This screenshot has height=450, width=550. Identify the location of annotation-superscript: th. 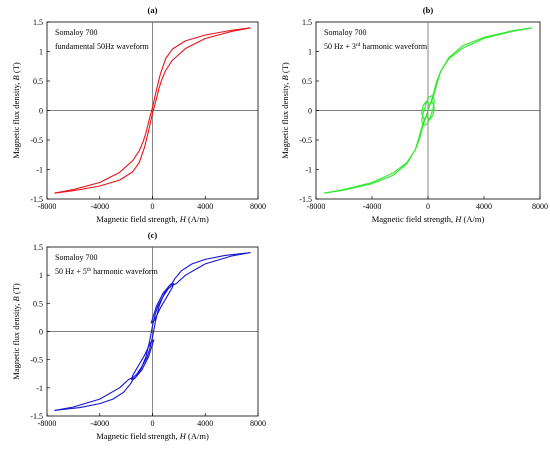
(89, 270).